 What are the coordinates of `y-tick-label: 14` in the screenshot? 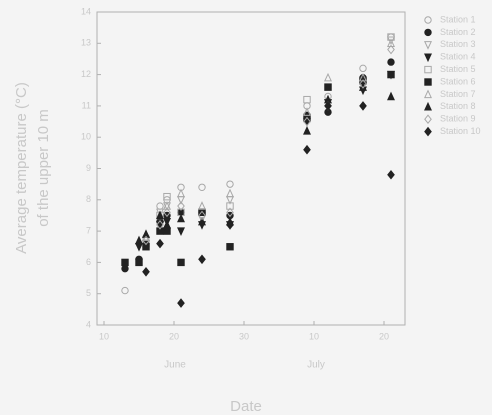 It's located at (86, 11).